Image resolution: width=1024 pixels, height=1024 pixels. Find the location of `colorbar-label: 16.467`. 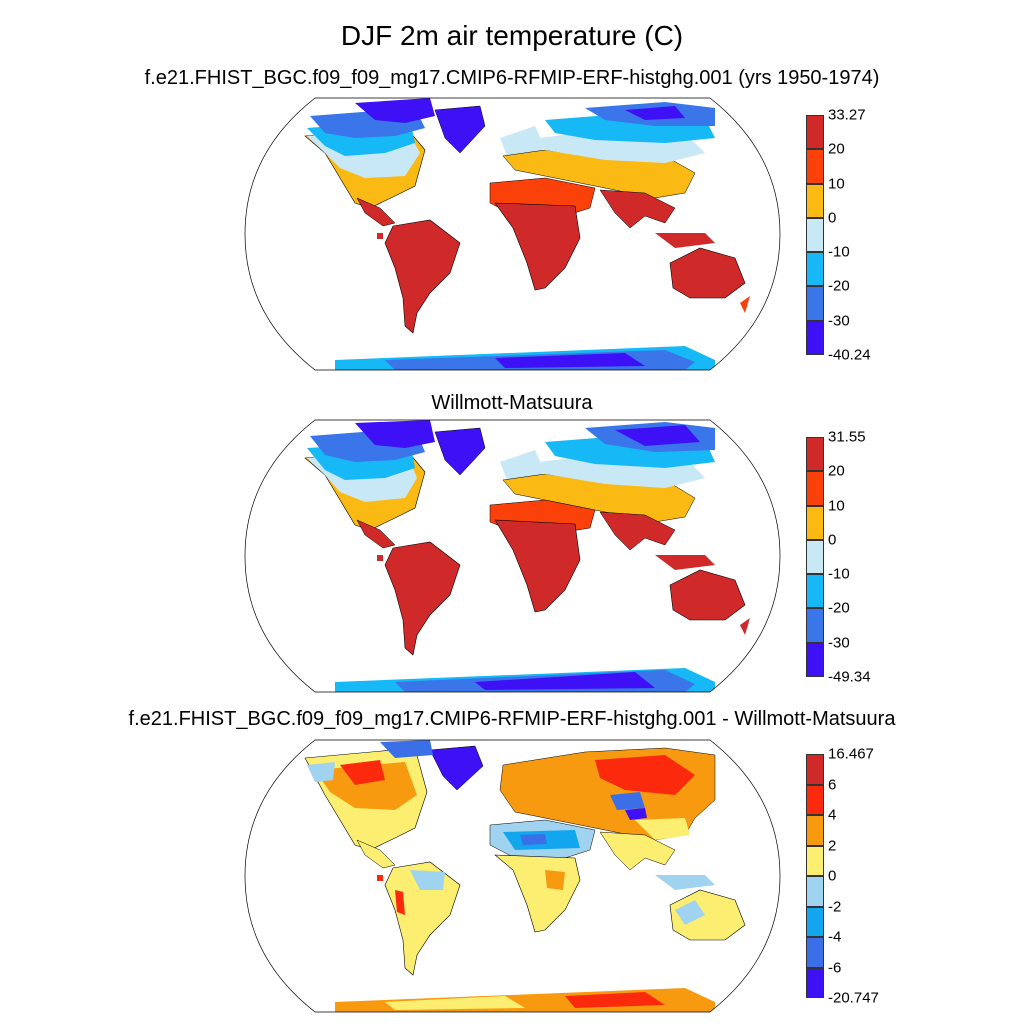

colorbar-label: 16.467 is located at coordinates (851, 754).